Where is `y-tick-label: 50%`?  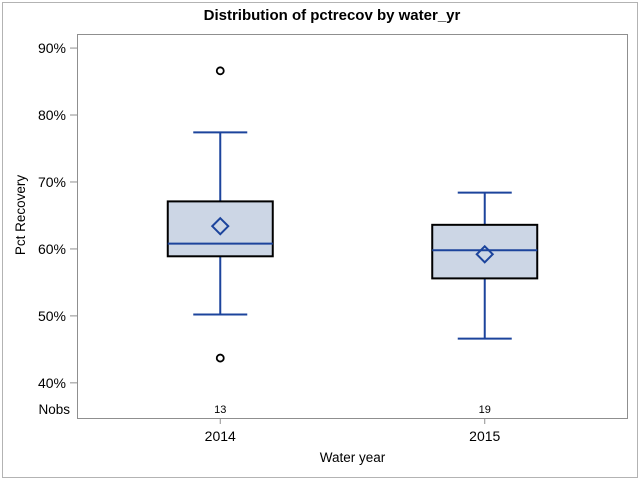 y-tick-label: 50% is located at coordinates (51, 315).